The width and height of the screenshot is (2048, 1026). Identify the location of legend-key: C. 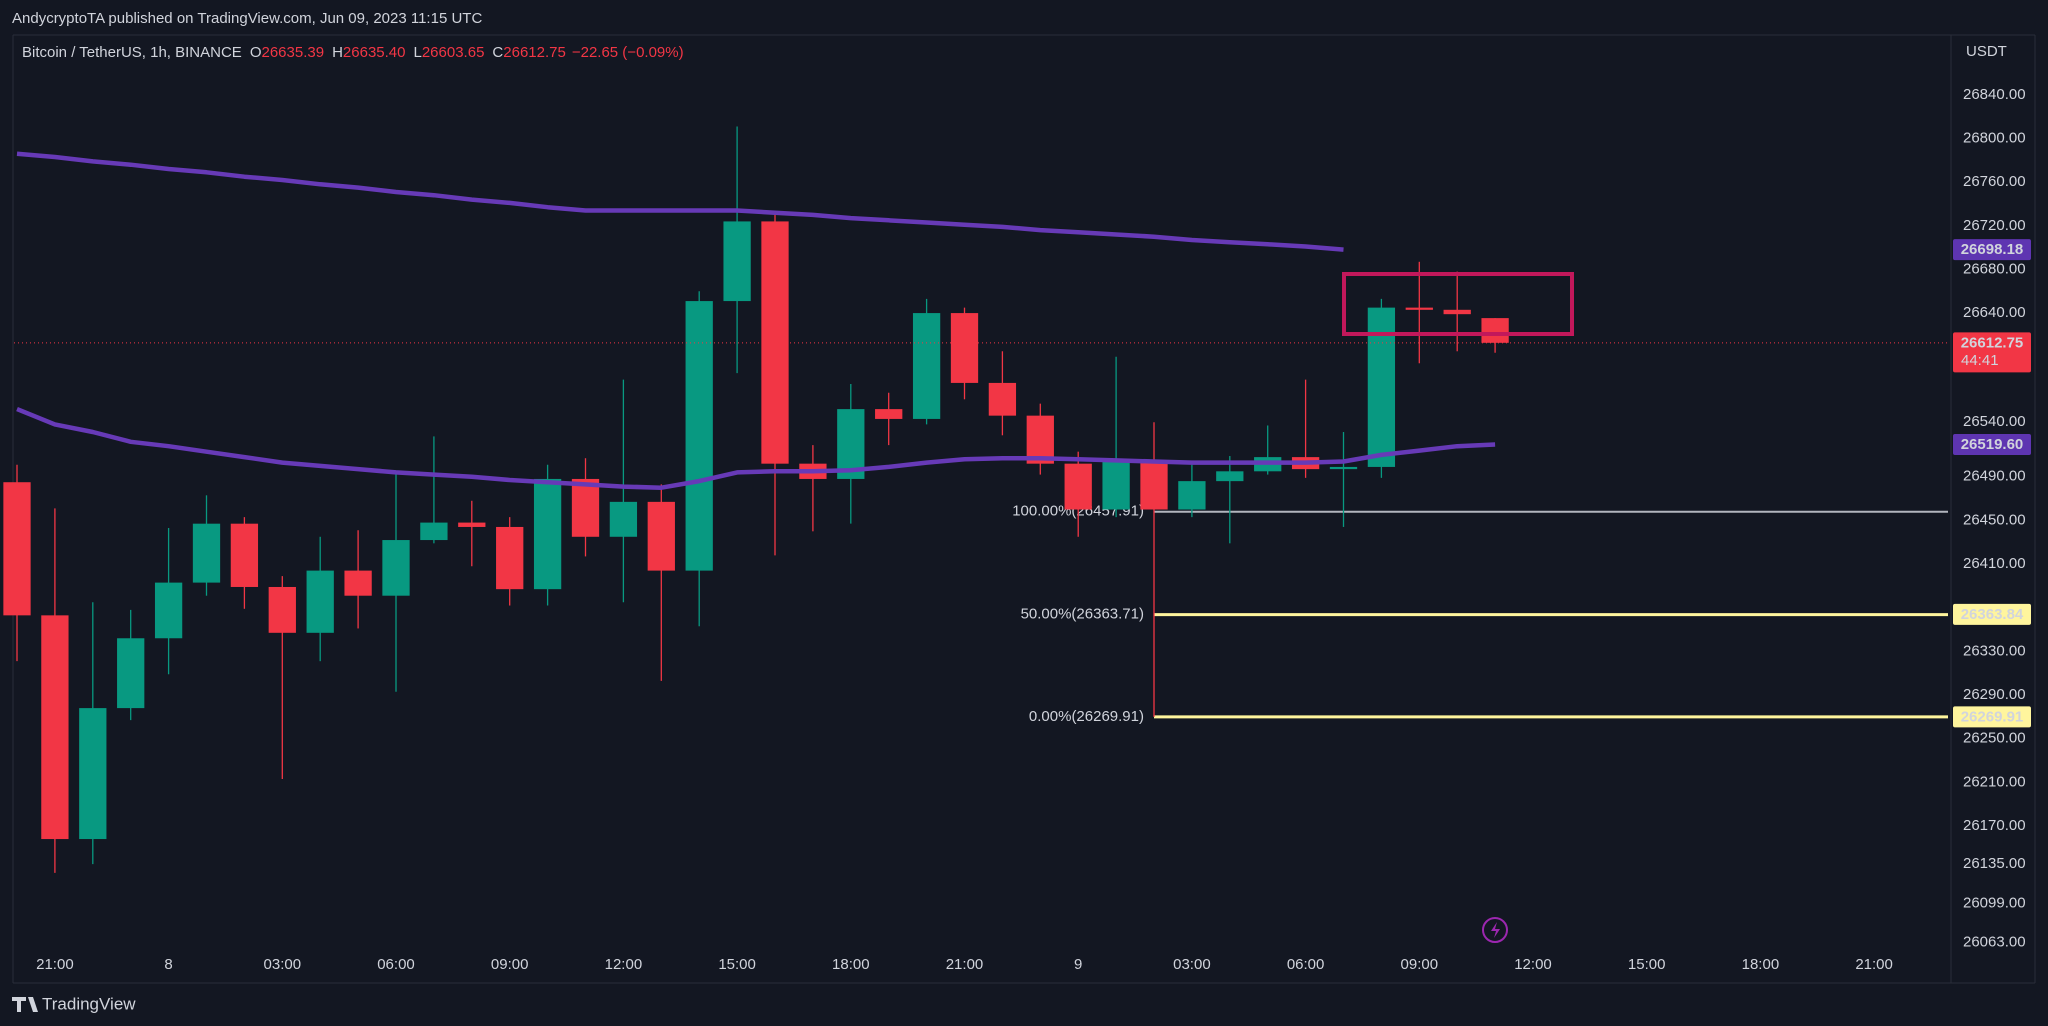
(497, 52).